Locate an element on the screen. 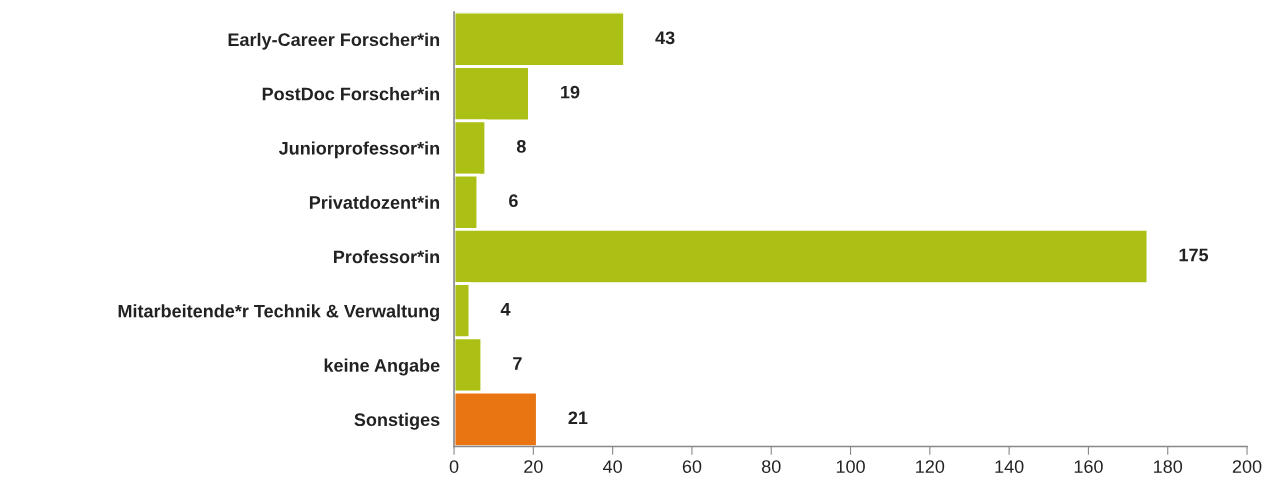 The width and height of the screenshot is (1279, 488). y-tick-label: Sonstiges is located at coordinates (397, 421).